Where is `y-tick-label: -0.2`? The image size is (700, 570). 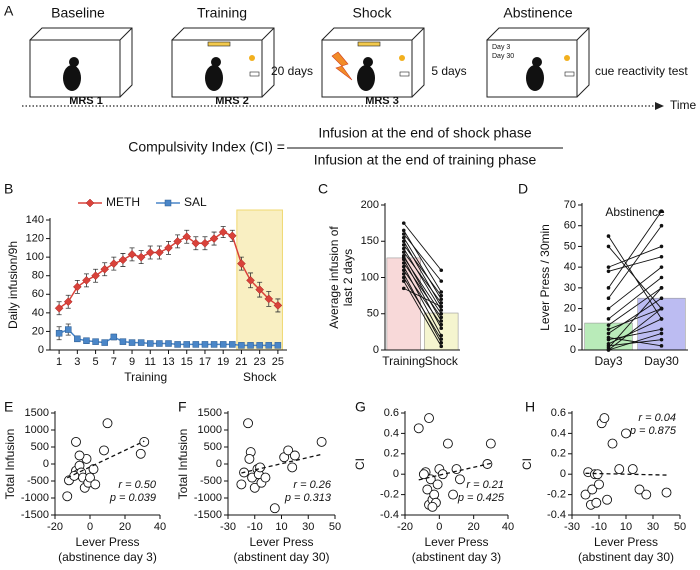 y-tick-label: -0.2 is located at coordinates (389, 495).